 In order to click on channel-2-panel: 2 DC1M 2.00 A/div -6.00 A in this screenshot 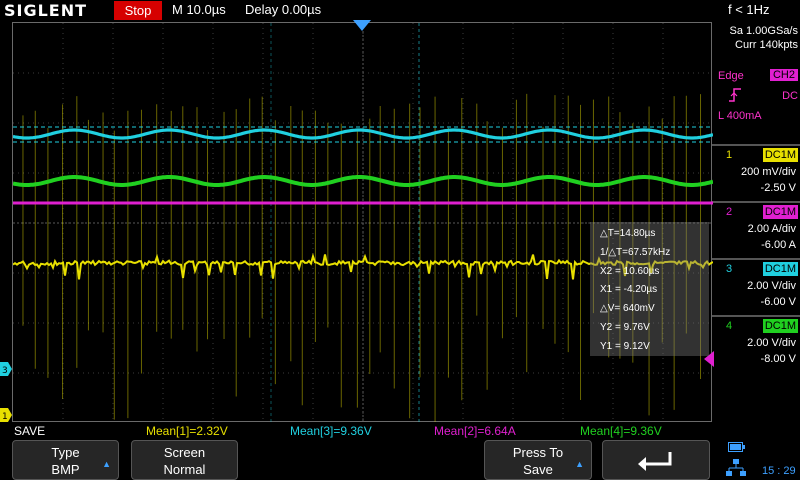, I will do `click(756, 229)`.